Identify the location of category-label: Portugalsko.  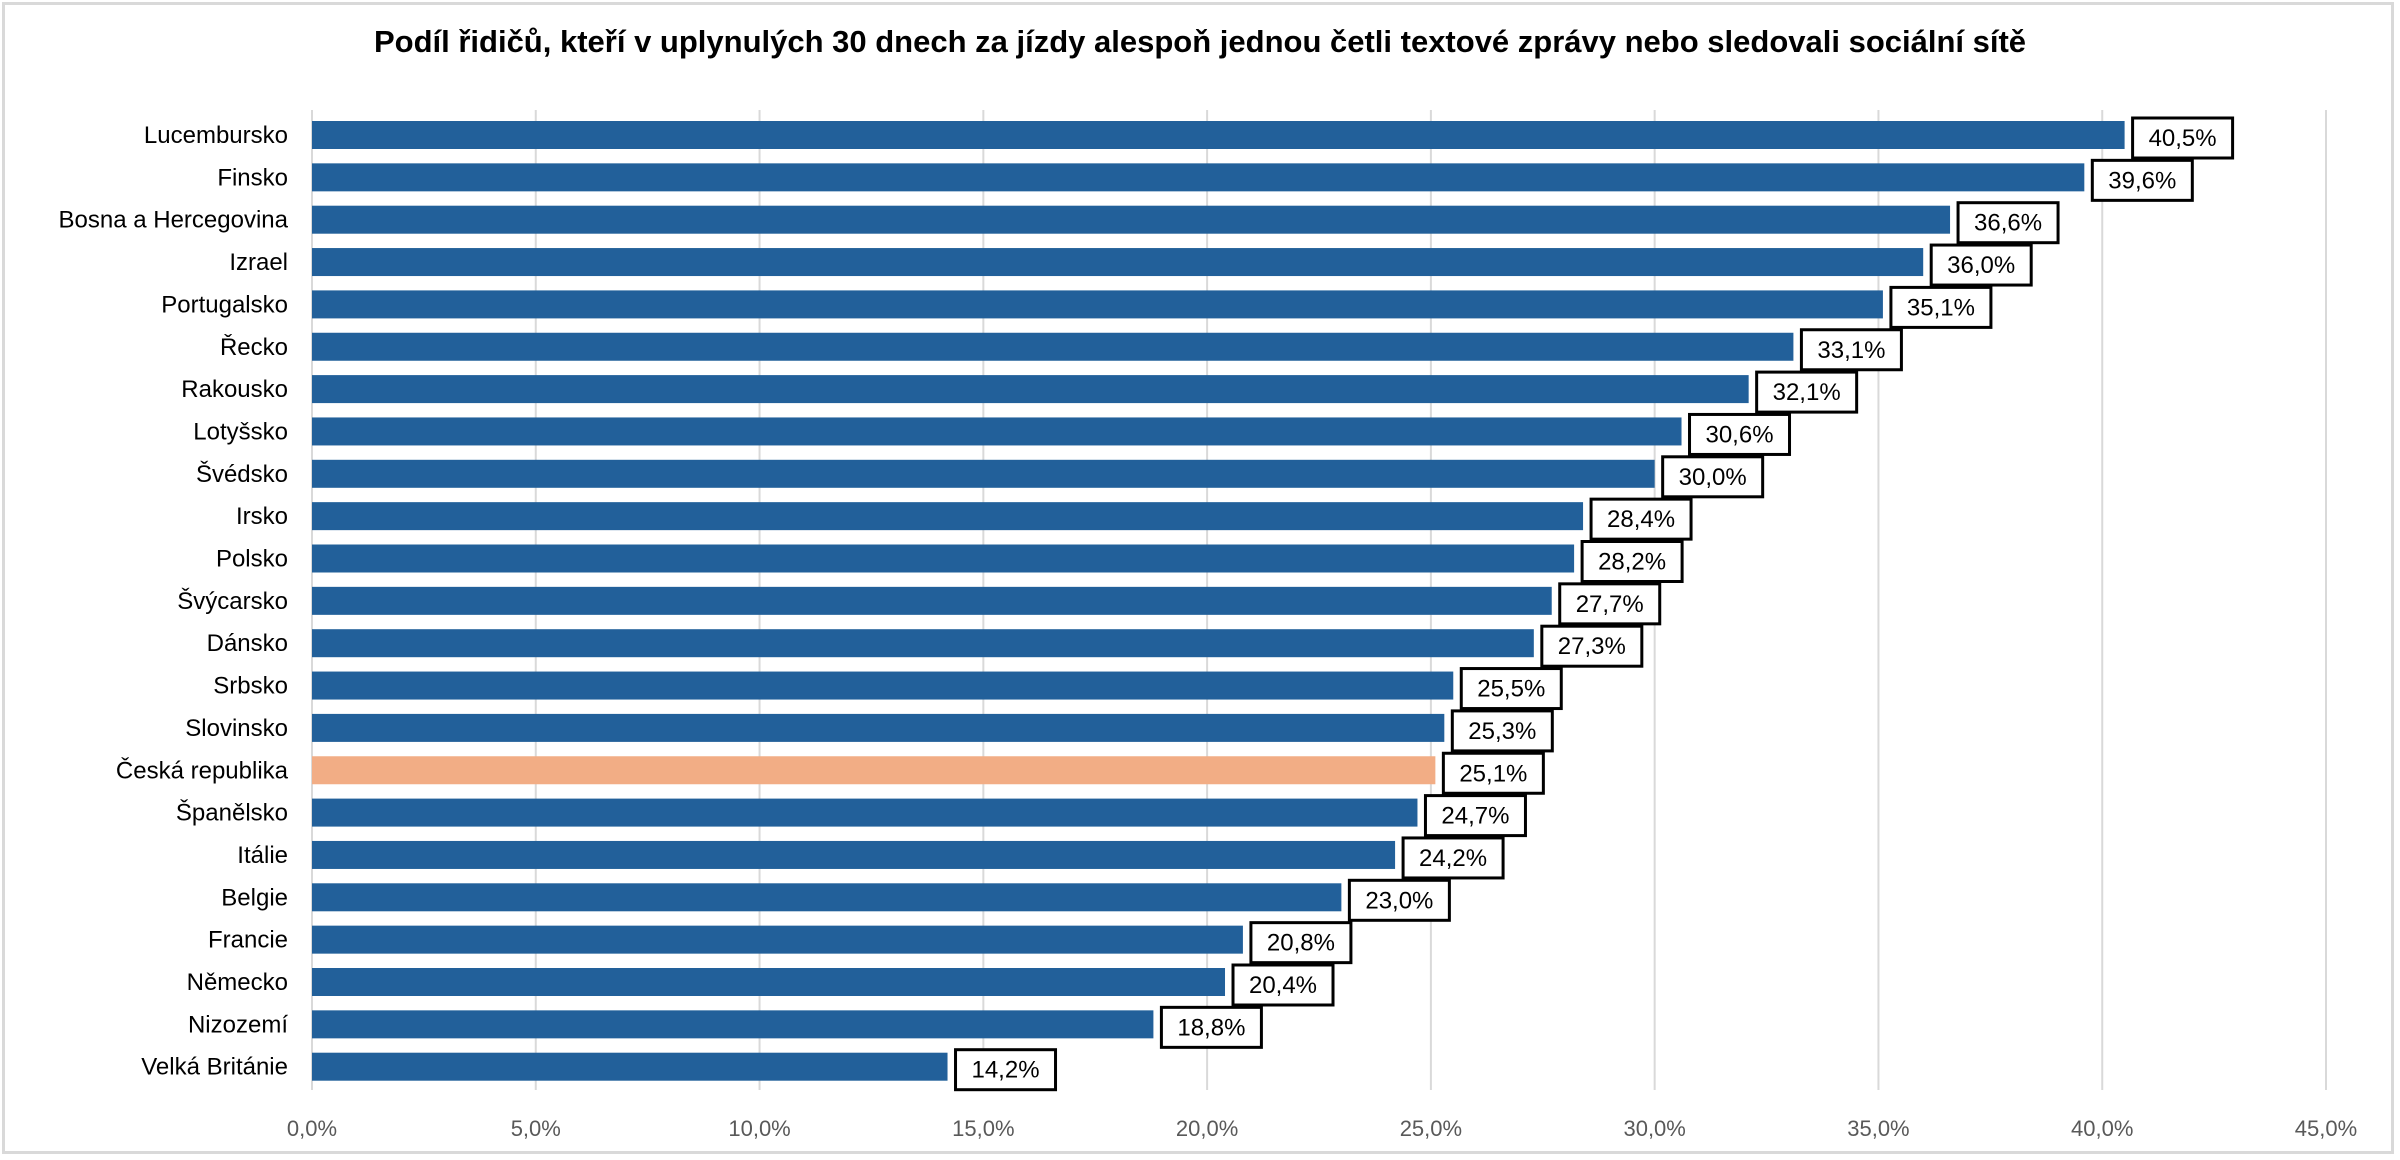
(224, 304).